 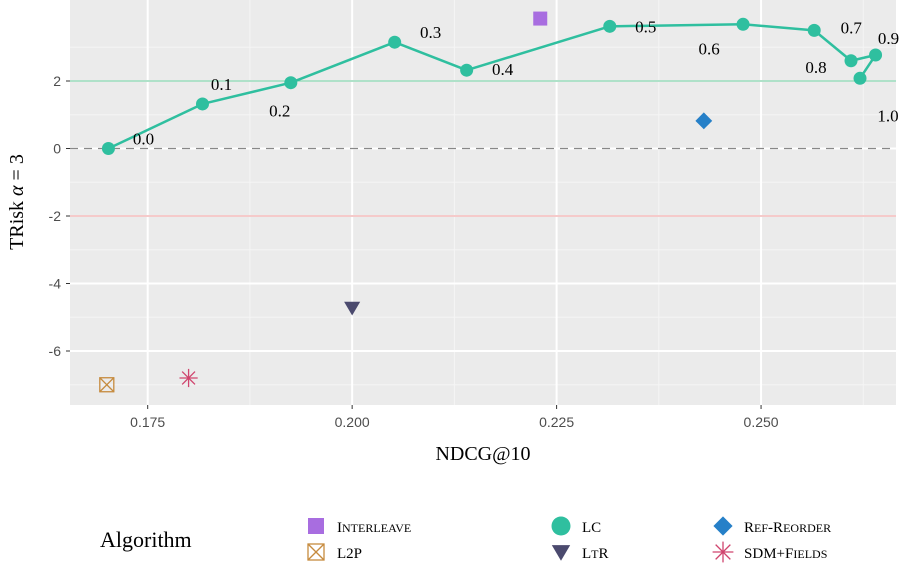 What do you see at coordinates (17, 202) in the screenshot?
I see `y-axis-title: TRisk α = 3` at bounding box center [17, 202].